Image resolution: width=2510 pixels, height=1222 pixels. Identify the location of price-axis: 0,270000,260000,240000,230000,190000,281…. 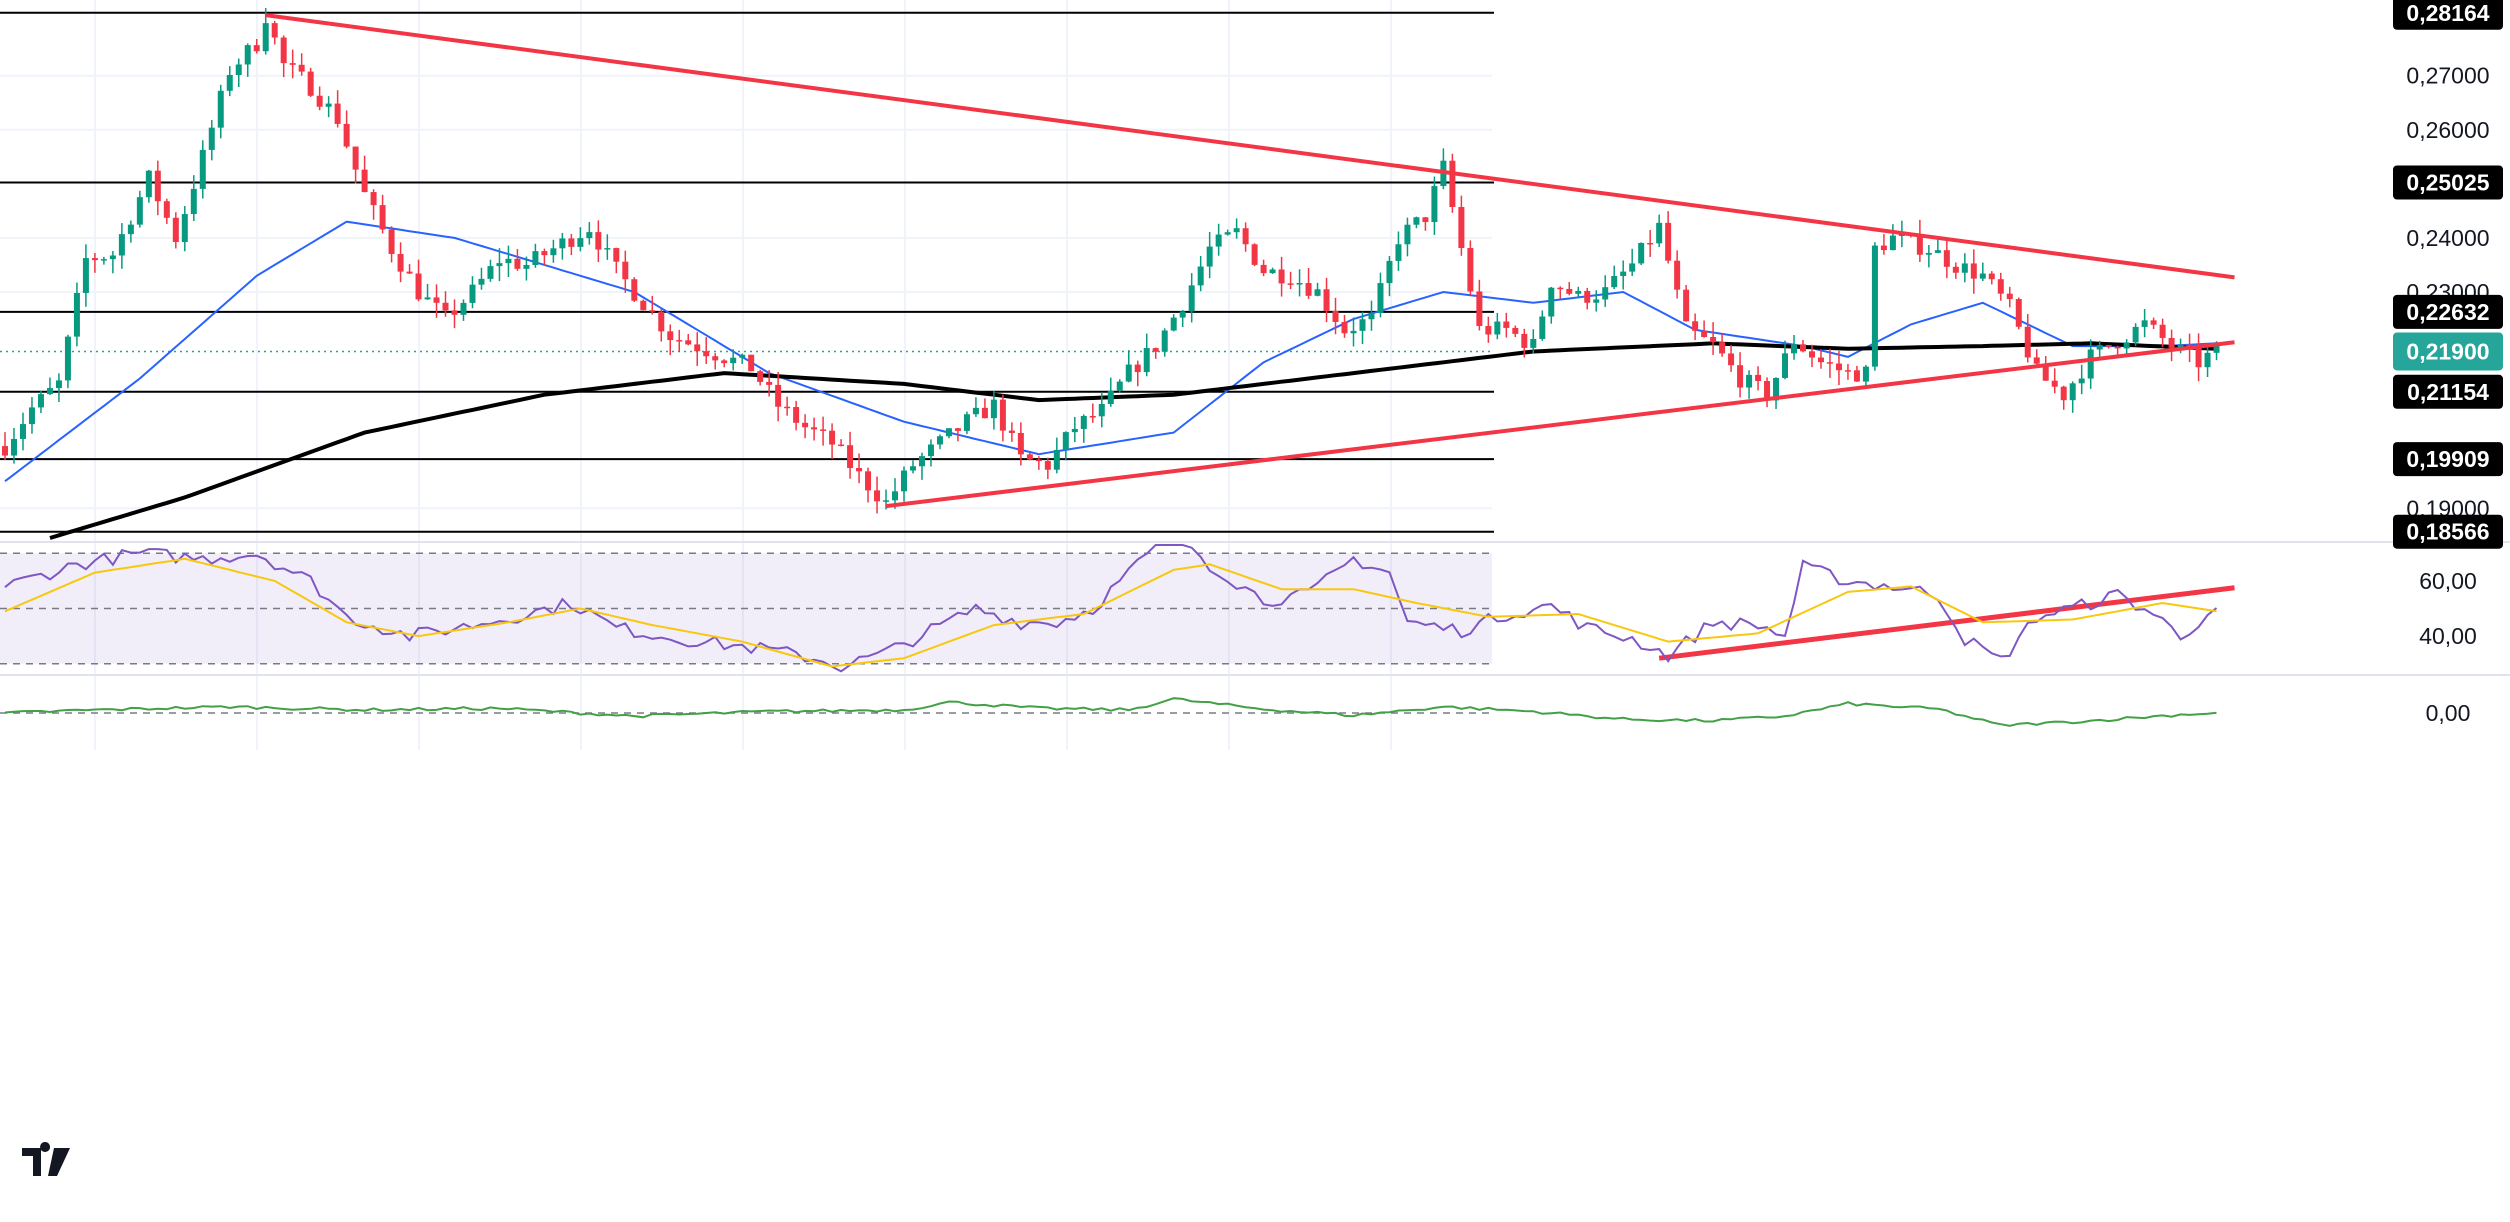
(2448, 363).